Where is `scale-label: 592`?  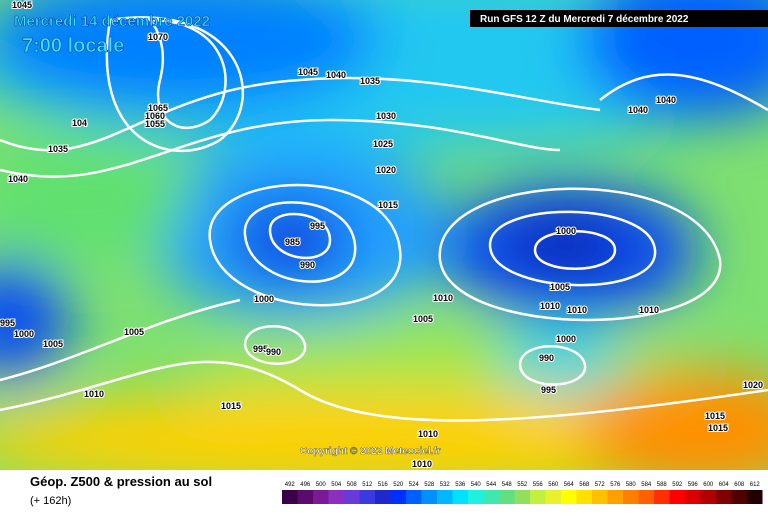
scale-label: 592 is located at coordinates (677, 485).